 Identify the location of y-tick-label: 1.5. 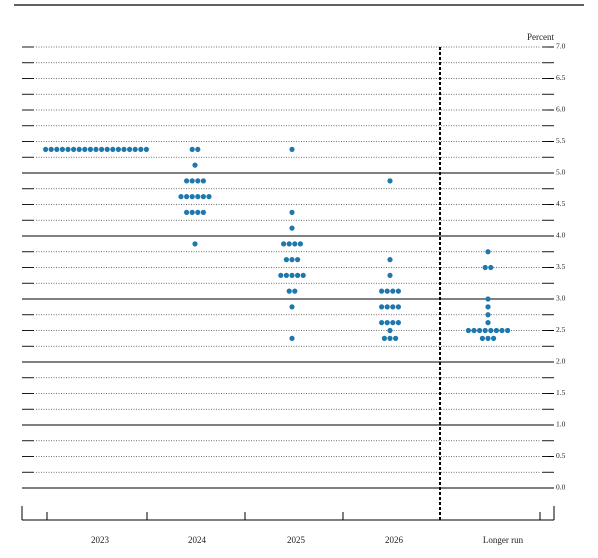
(561, 392).